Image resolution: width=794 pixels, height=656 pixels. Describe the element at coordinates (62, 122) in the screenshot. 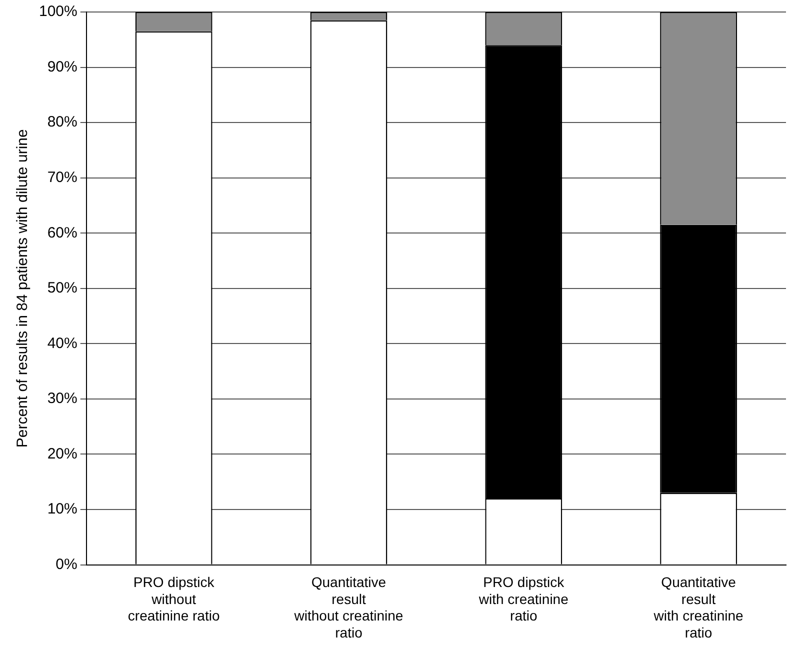

I see `y-tick-label: 80%` at that location.